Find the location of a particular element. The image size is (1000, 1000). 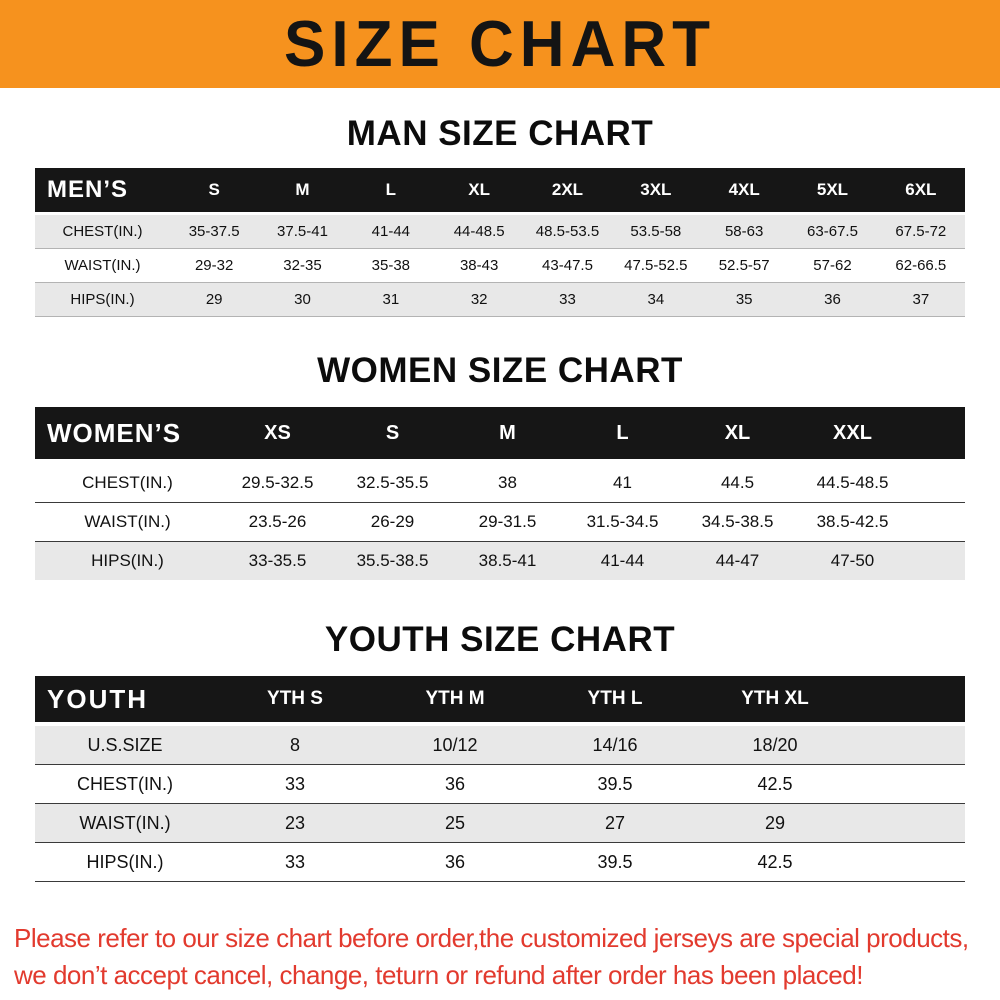

size-cell: 47-50 is located at coordinates (852, 560).